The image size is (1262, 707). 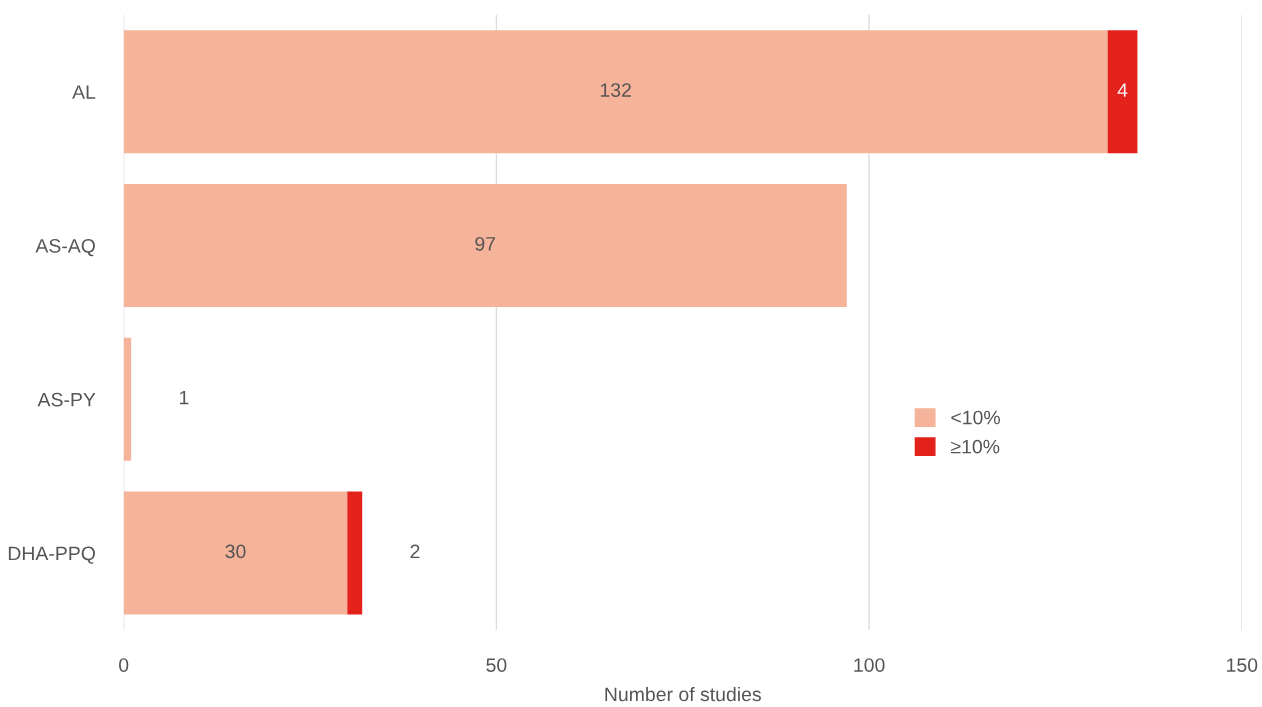 What do you see at coordinates (496, 665) in the screenshot?
I see `x-tick-label: 50` at bounding box center [496, 665].